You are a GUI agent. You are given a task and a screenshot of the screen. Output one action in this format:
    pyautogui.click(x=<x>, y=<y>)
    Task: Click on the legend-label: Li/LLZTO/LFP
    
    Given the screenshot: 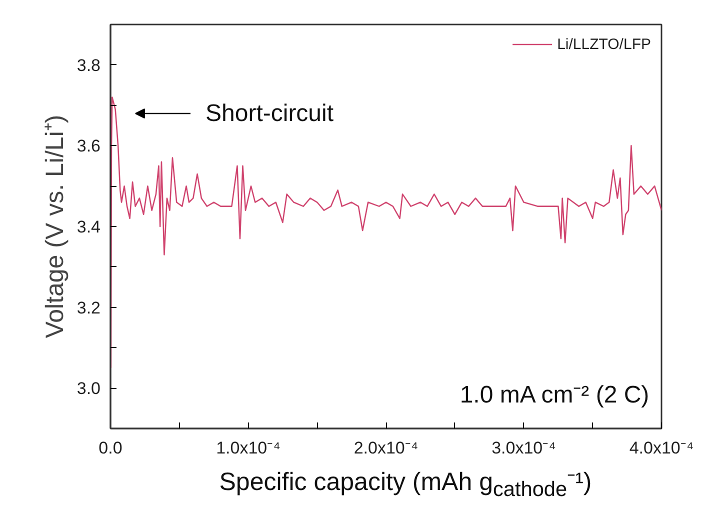 What is the action you would take?
    pyautogui.click(x=604, y=44)
    